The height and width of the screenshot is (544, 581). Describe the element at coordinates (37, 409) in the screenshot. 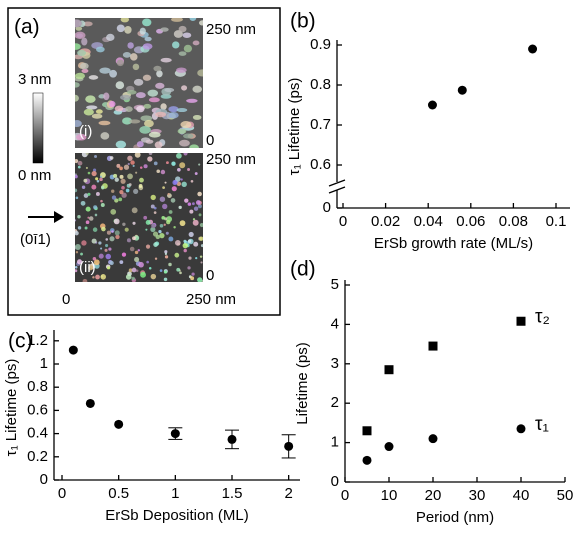

I see `y-tick-label: 0.6` at that location.